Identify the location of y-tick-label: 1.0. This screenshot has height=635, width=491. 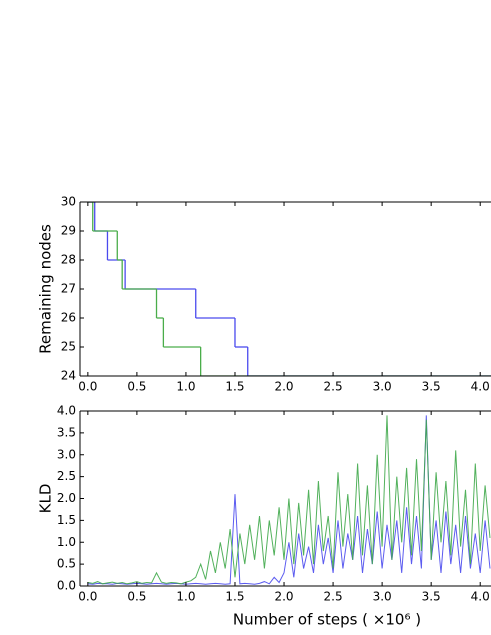
(66, 542).